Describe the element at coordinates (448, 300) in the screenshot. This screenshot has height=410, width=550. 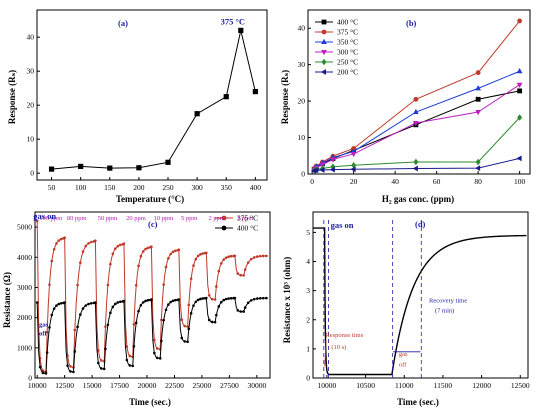
I see `panel-d-recovery-time-label: Recovery time` at that location.